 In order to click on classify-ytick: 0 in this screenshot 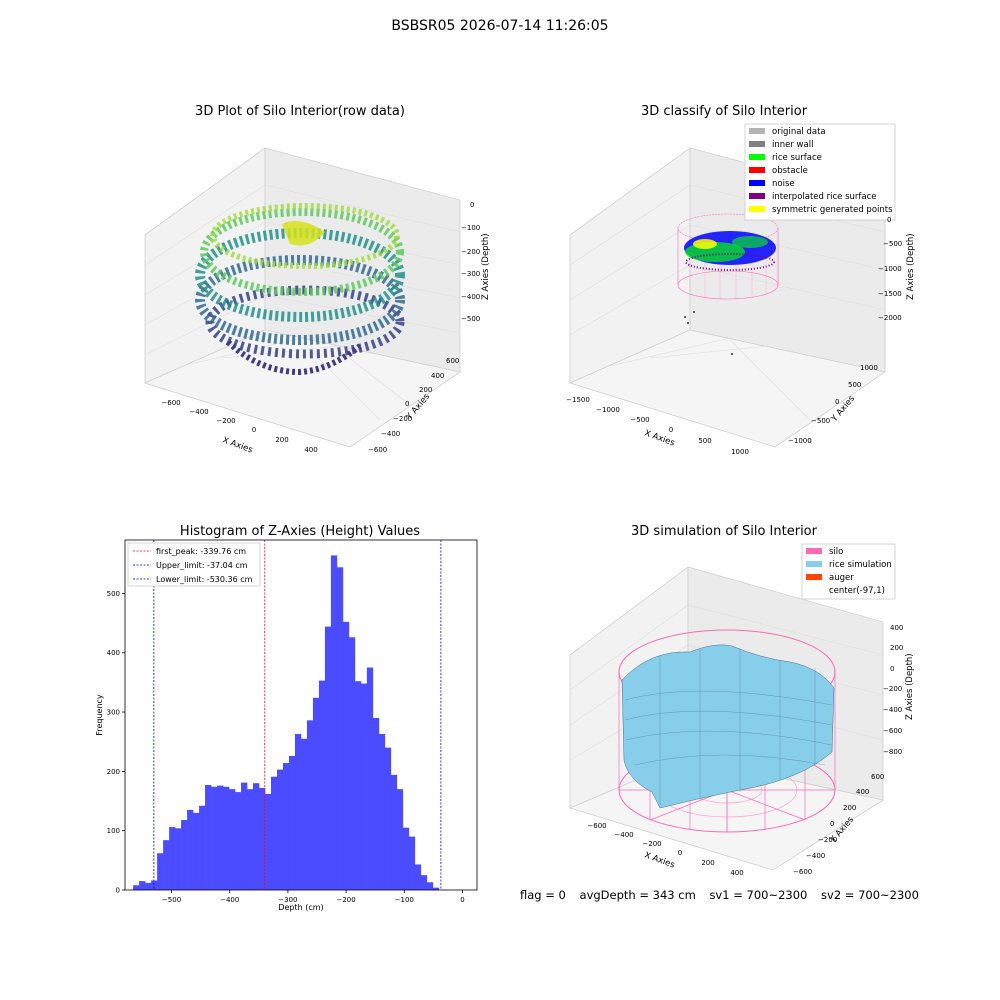, I will do `click(837, 402)`.